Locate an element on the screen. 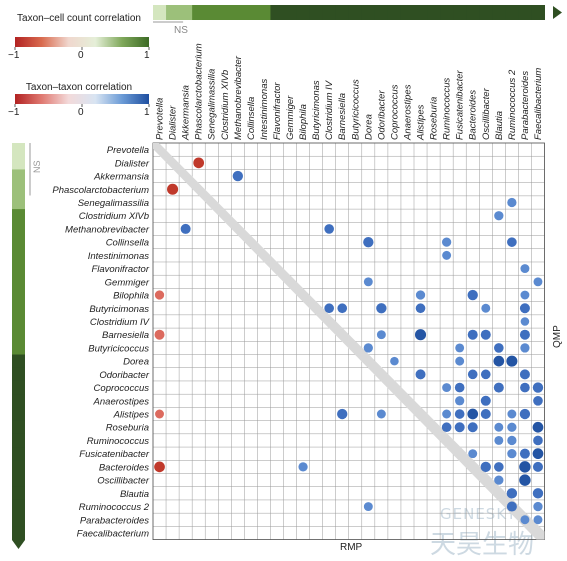 The height and width of the screenshot is (561, 567). column-label: Dorea is located at coordinates (368, 127).